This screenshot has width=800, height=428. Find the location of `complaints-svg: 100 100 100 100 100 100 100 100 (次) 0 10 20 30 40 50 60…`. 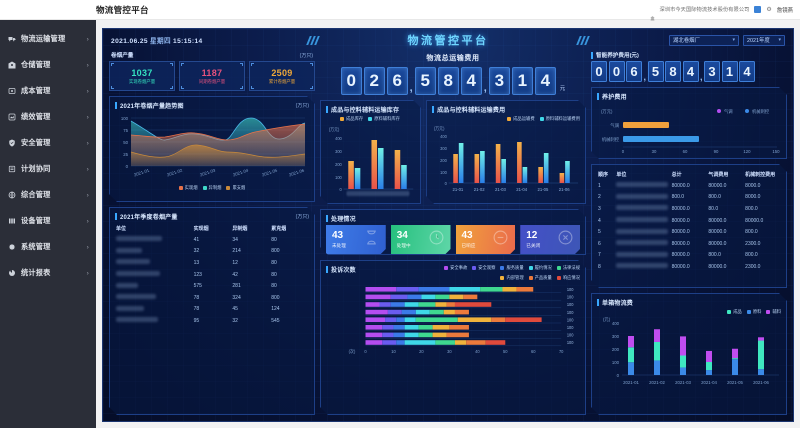

complaints-svg: 100 100 100 100 100 100 100 100 (次) 0 10 20 30 40 50 60… is located at coordinates (453, 321).